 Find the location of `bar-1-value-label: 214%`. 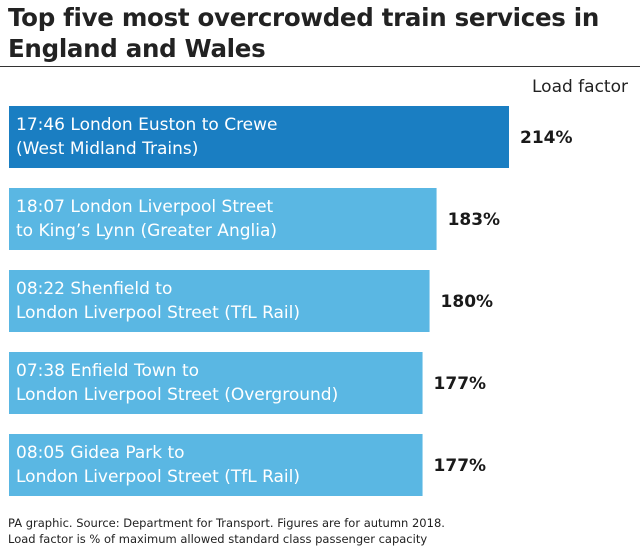

bar-1-value-label: 214% is located at coordinates (546, 138).